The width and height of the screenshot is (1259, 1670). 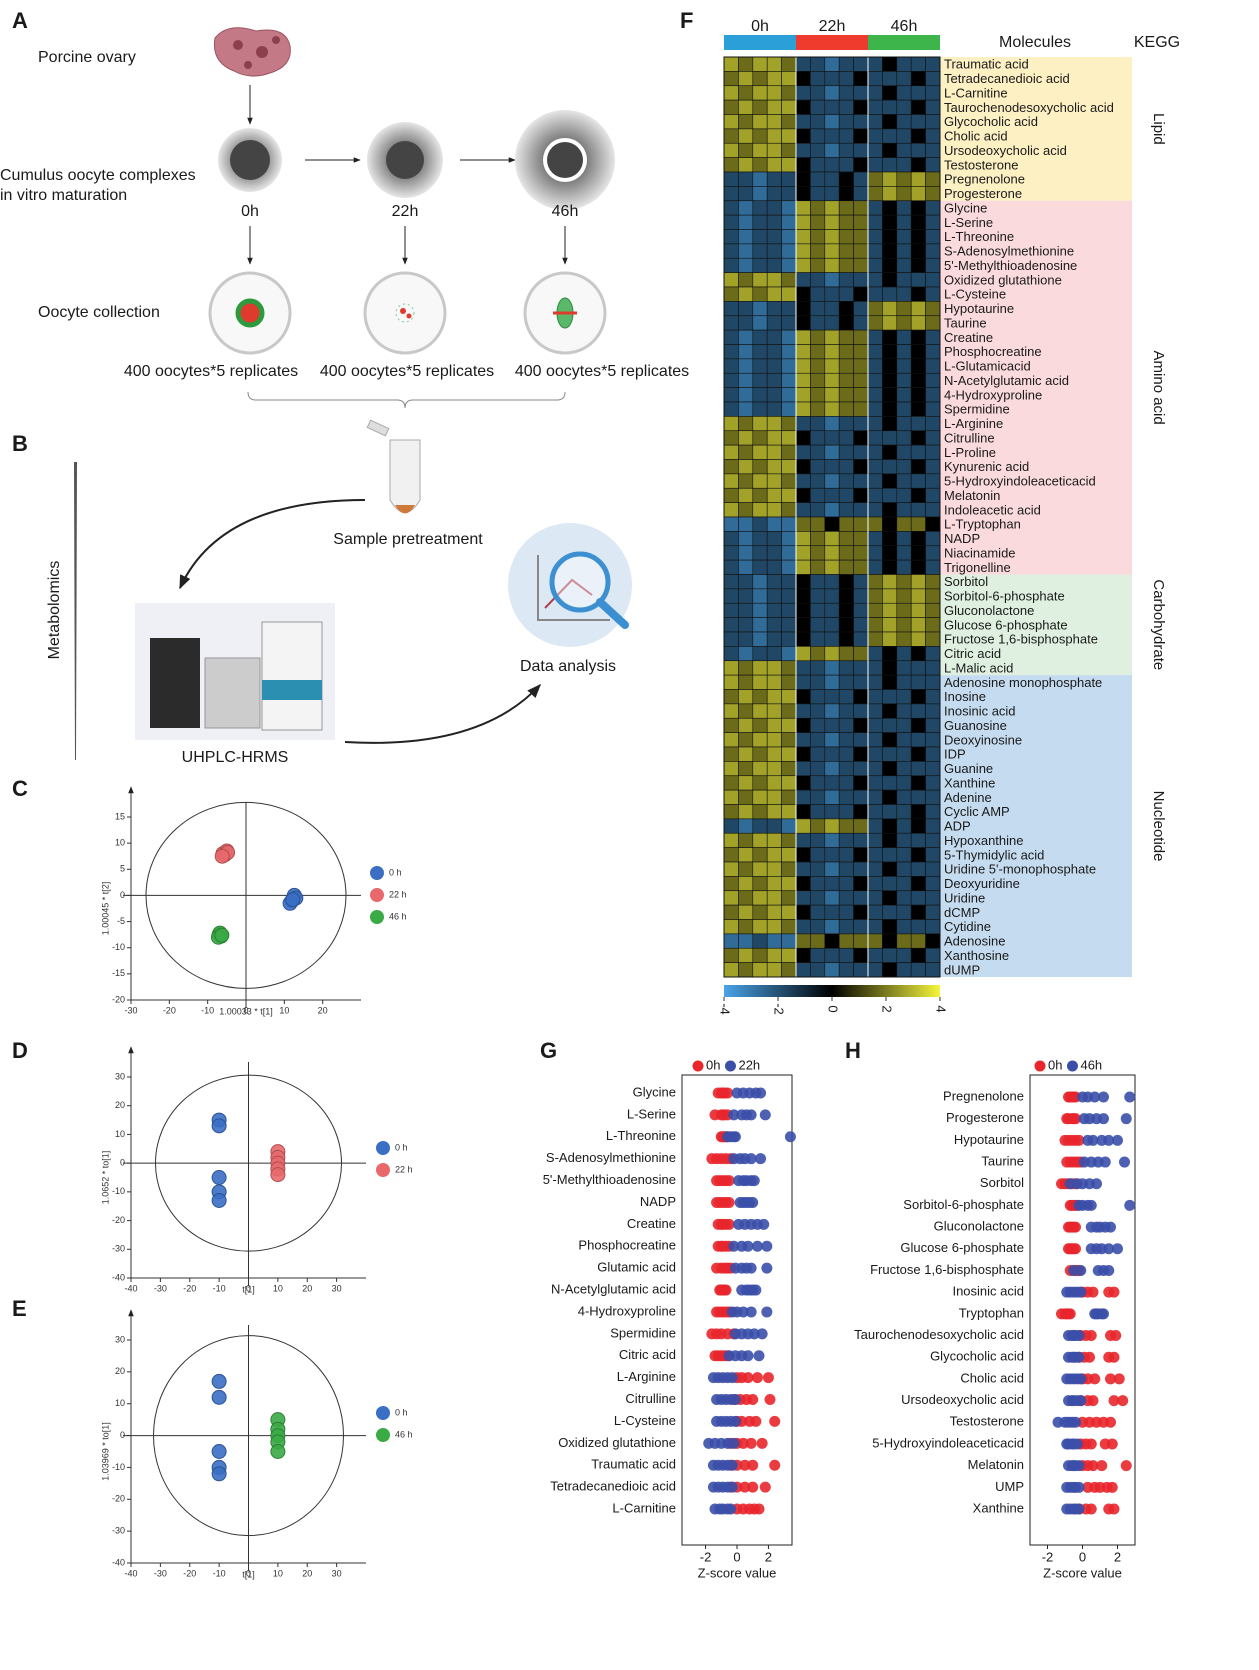 I want to click on x-tick-label: 0, so click(x=248, y=1288).